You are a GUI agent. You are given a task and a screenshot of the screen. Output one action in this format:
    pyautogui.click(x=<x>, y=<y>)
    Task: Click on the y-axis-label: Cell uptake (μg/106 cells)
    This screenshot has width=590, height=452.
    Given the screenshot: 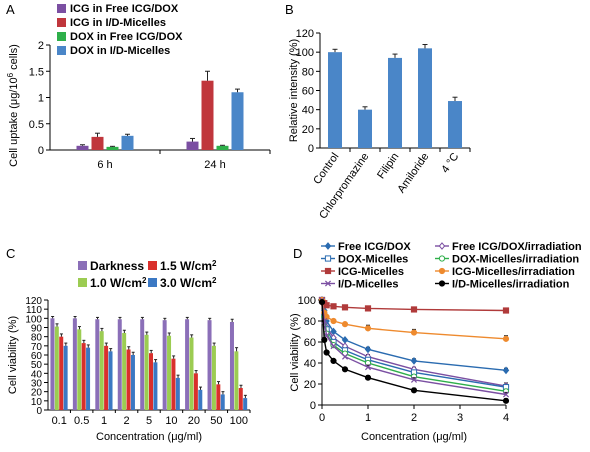 What is the action you would take?
    pyautogui.click(x=13, y=105)
    